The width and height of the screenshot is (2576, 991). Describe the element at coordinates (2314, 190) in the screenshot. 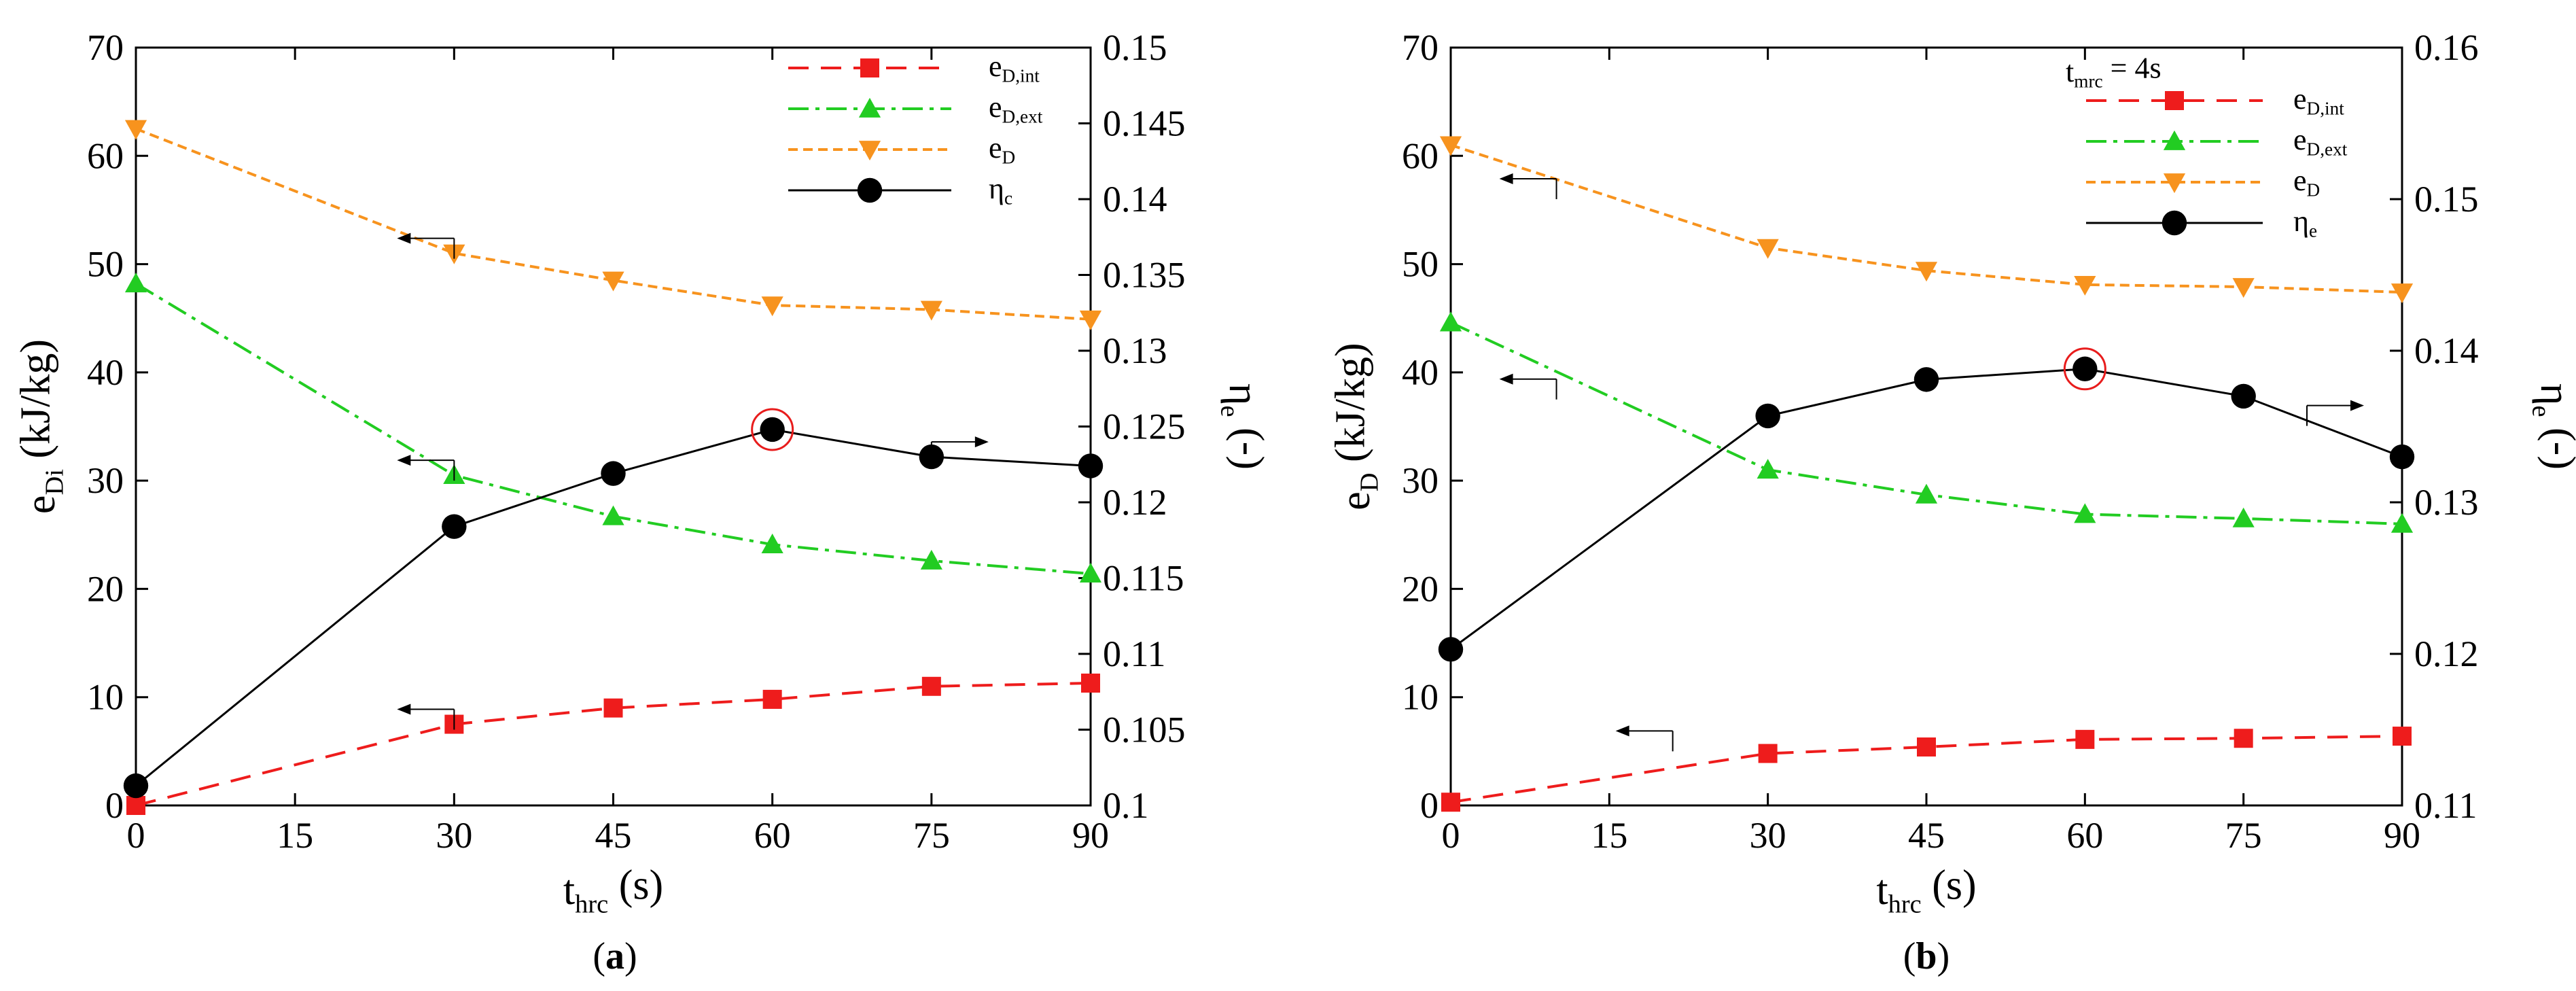

I see `legend-entry-label-sub: D` at that location.